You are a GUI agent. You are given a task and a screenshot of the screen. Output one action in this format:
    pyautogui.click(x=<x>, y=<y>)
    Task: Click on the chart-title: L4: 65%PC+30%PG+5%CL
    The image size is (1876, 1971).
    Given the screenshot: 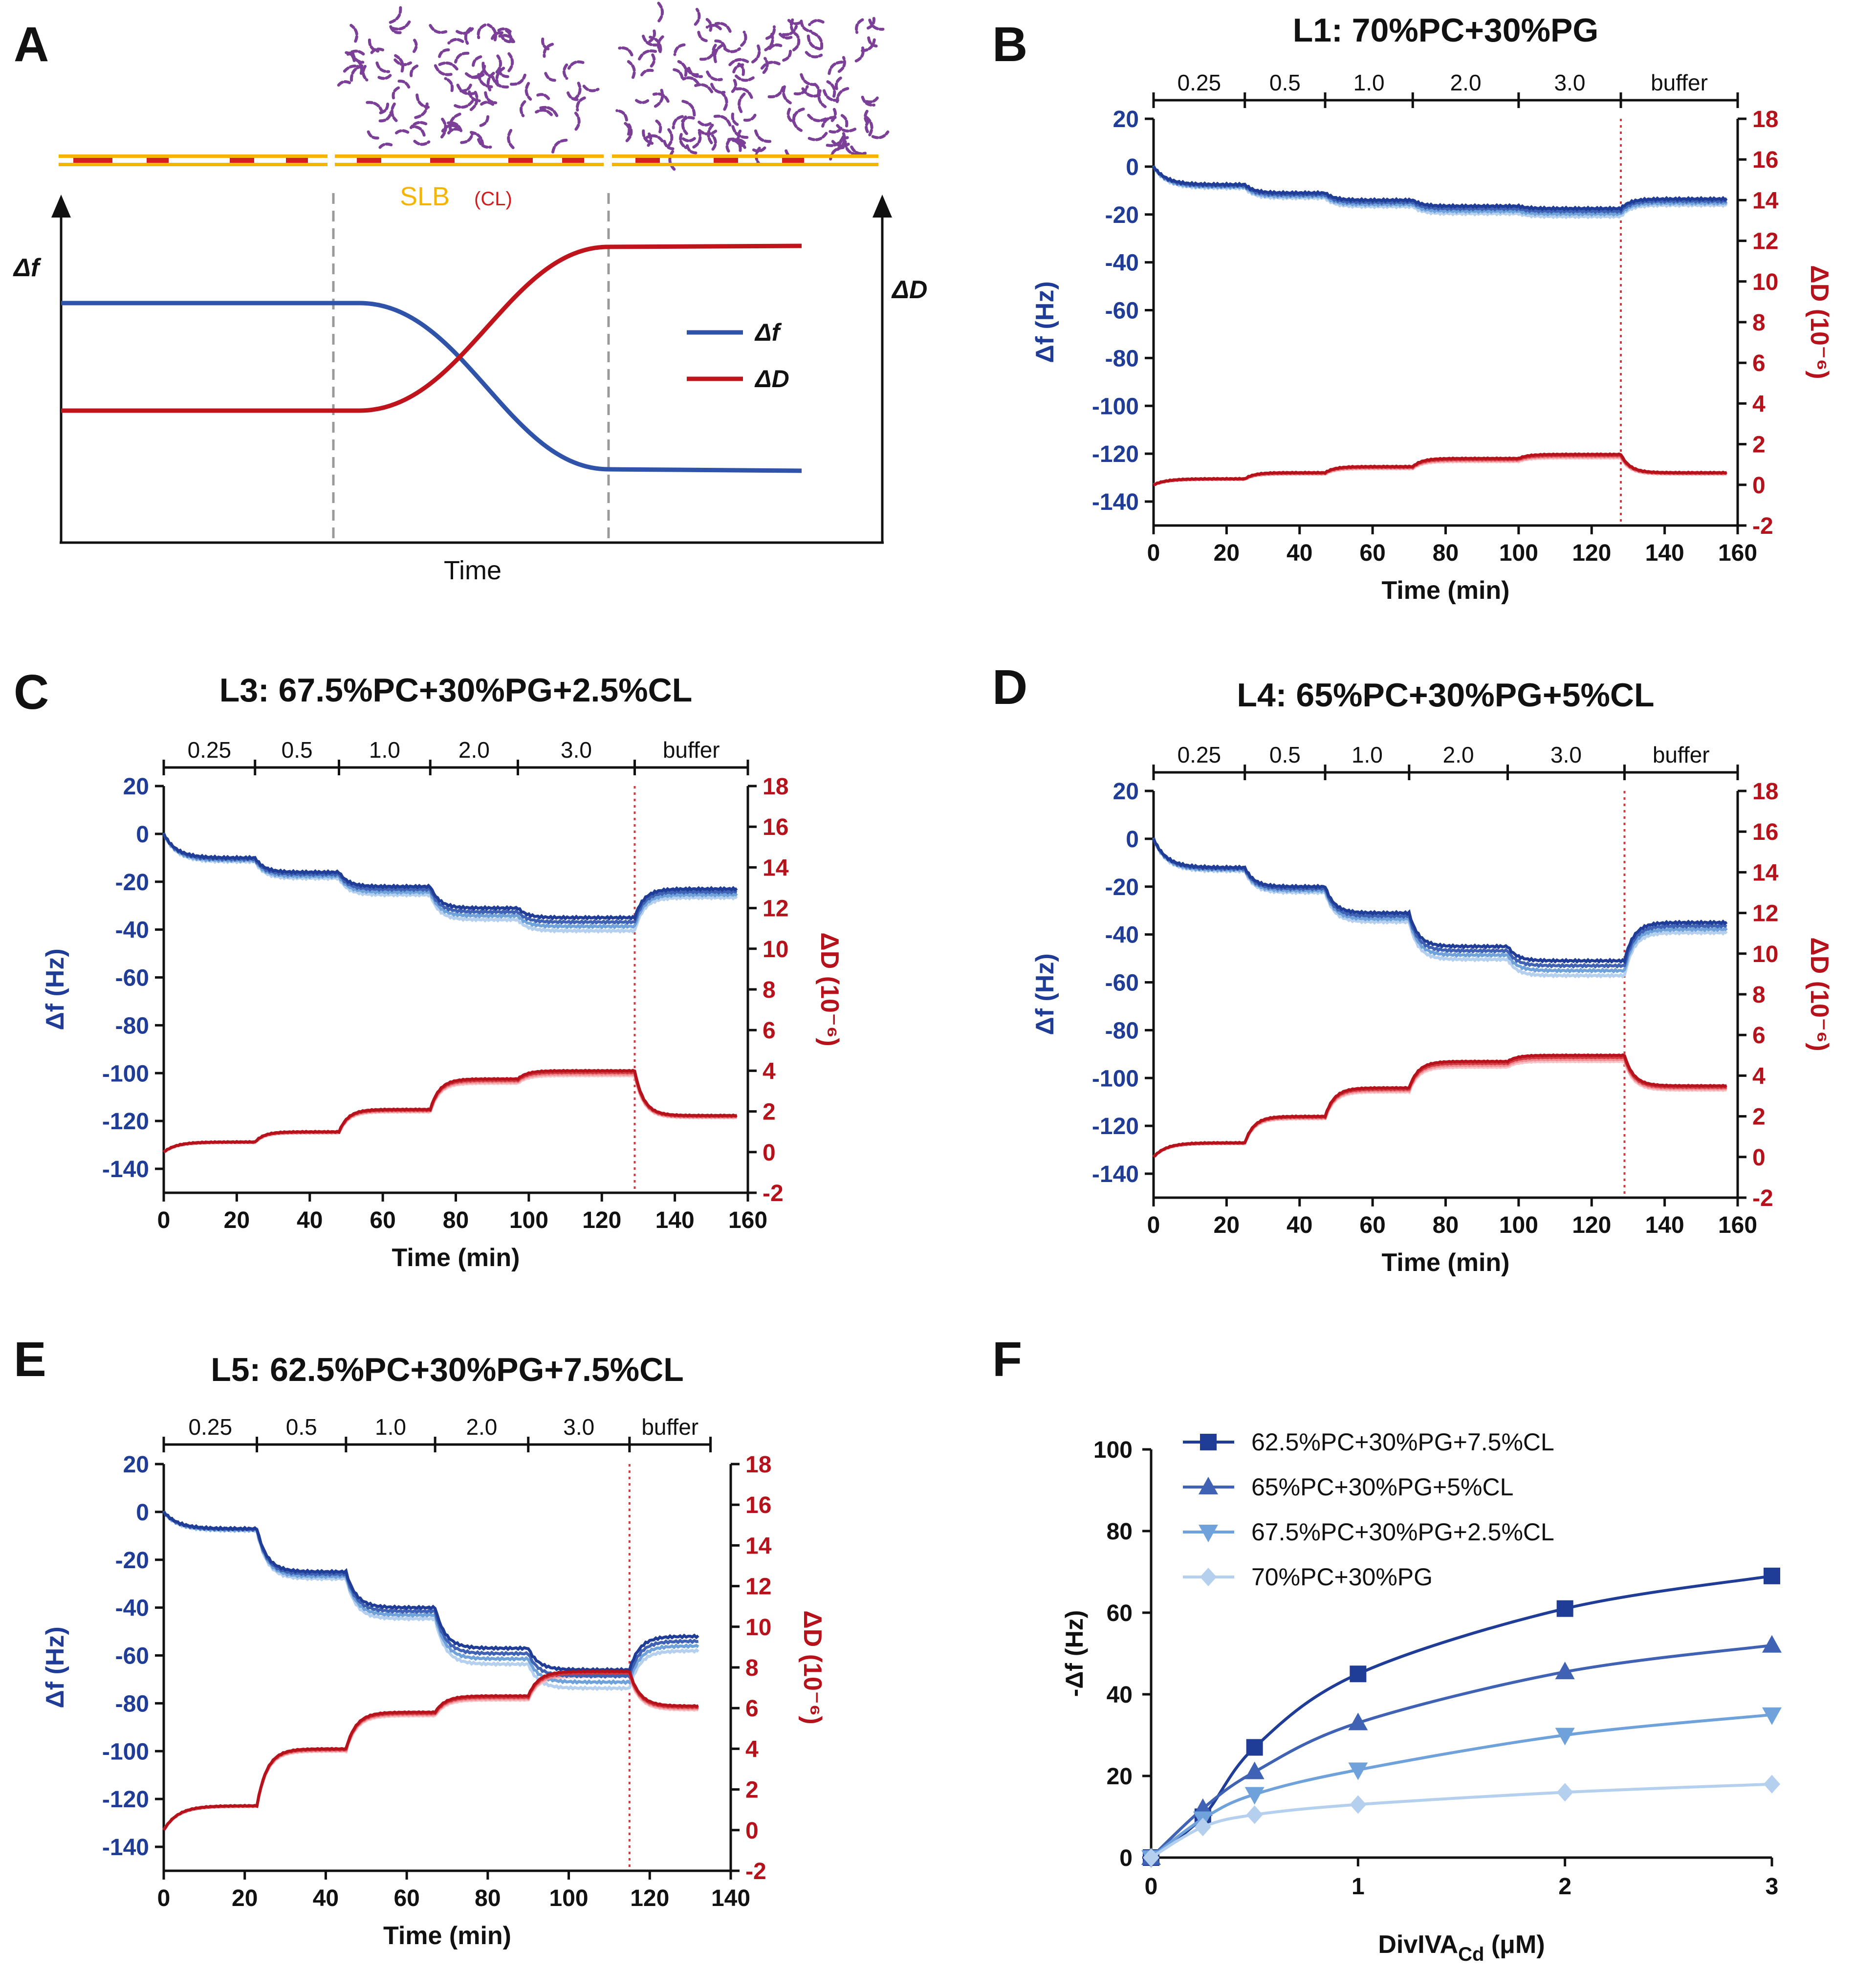 What is the action you would take?
    pyautogui.click(x=1445, y=695)
    